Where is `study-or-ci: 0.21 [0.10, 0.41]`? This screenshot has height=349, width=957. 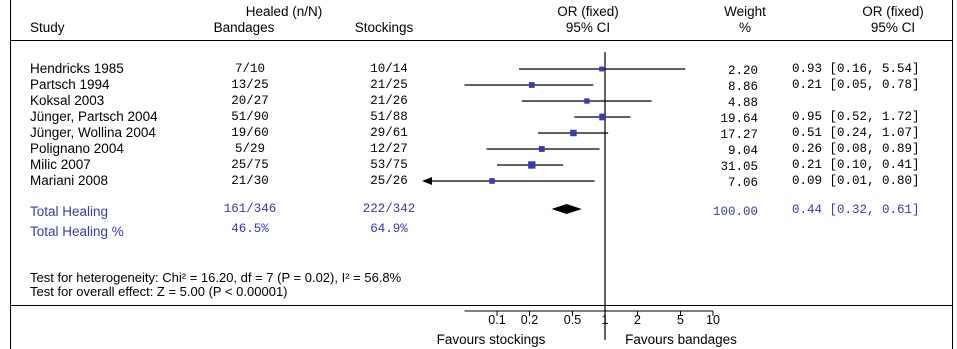
study-or-ci: 0.21 [0.10, 0.41] is located at coordinates (856, 165).